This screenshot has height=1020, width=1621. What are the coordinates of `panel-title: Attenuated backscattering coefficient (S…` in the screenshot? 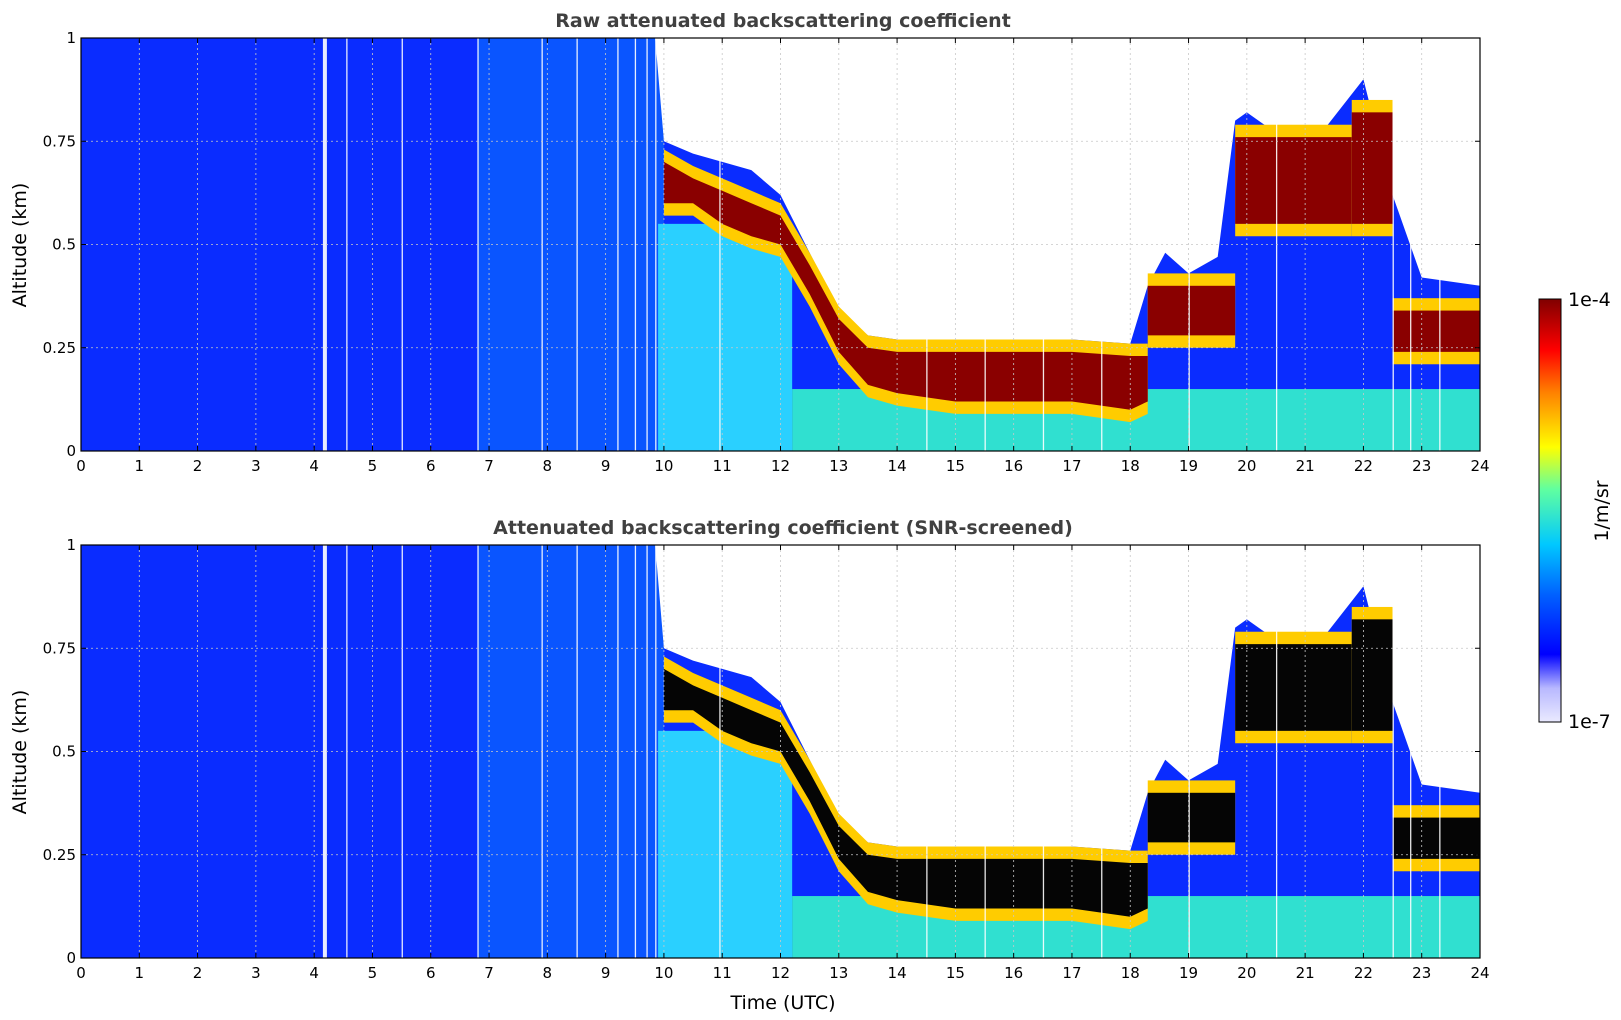 It's located at (783, 528).